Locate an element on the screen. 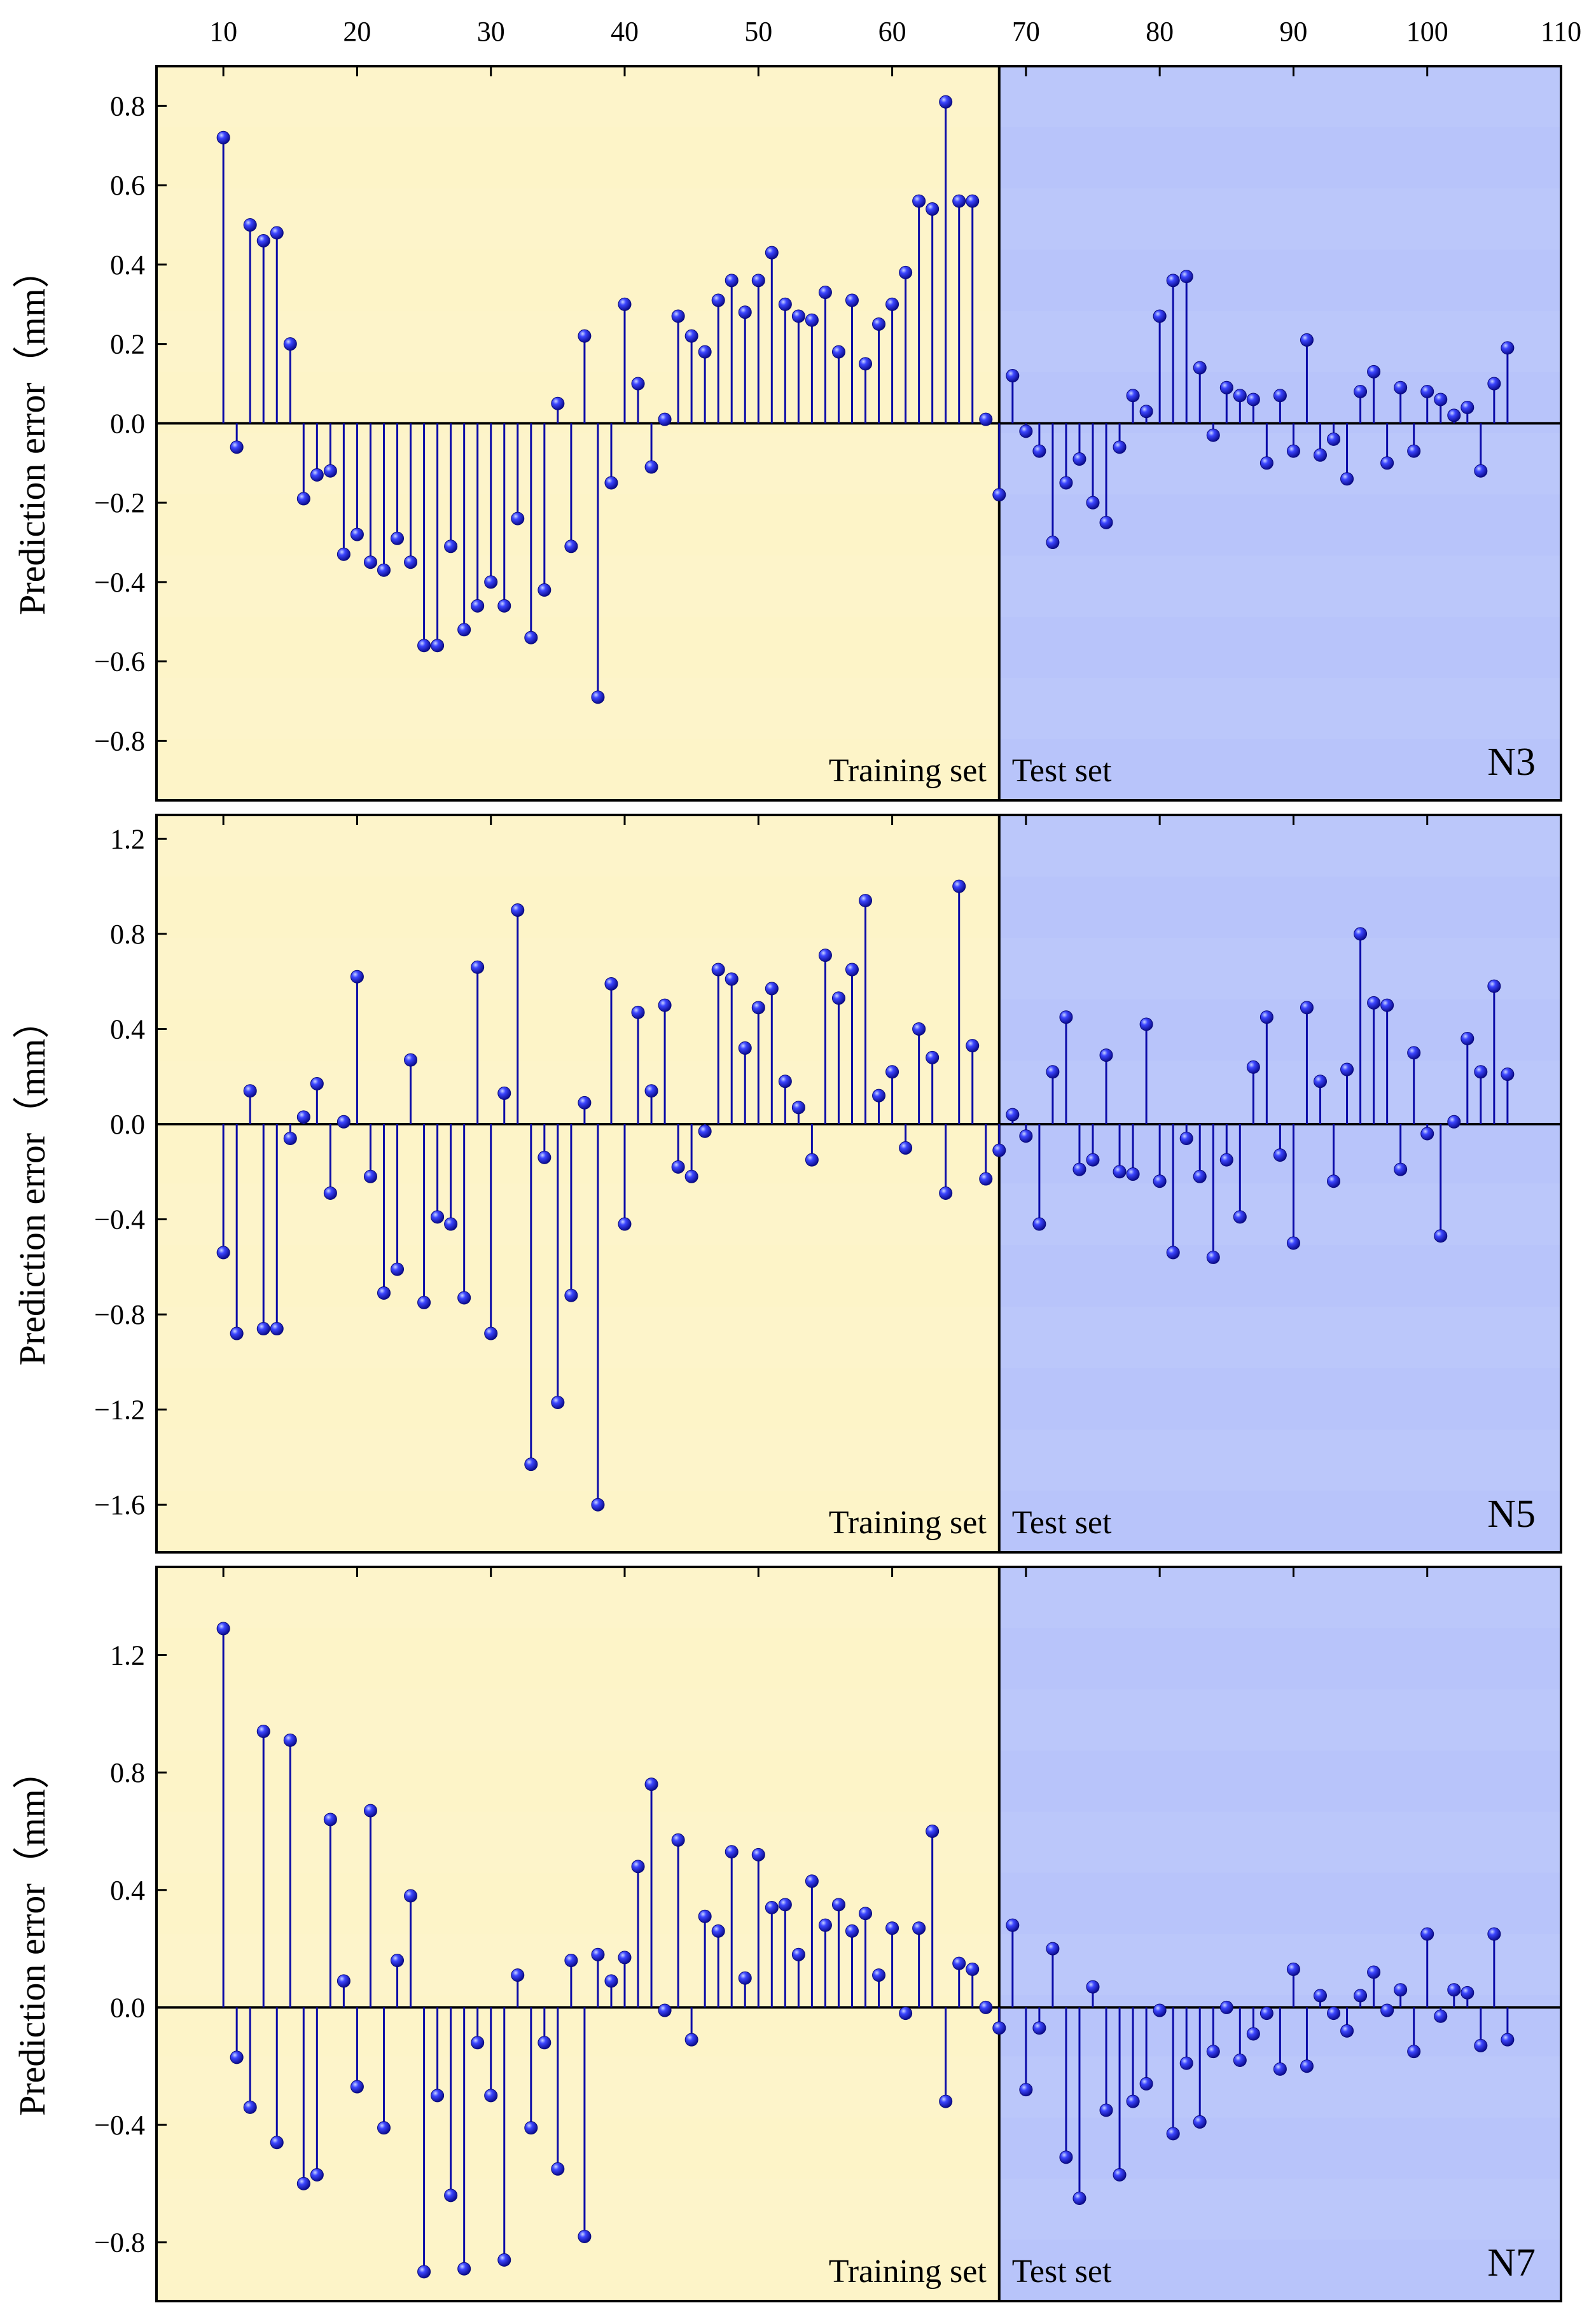 This screenshot has height=2317, width=1596. training-set-label: Training set is located at coordinates (908, 1523).